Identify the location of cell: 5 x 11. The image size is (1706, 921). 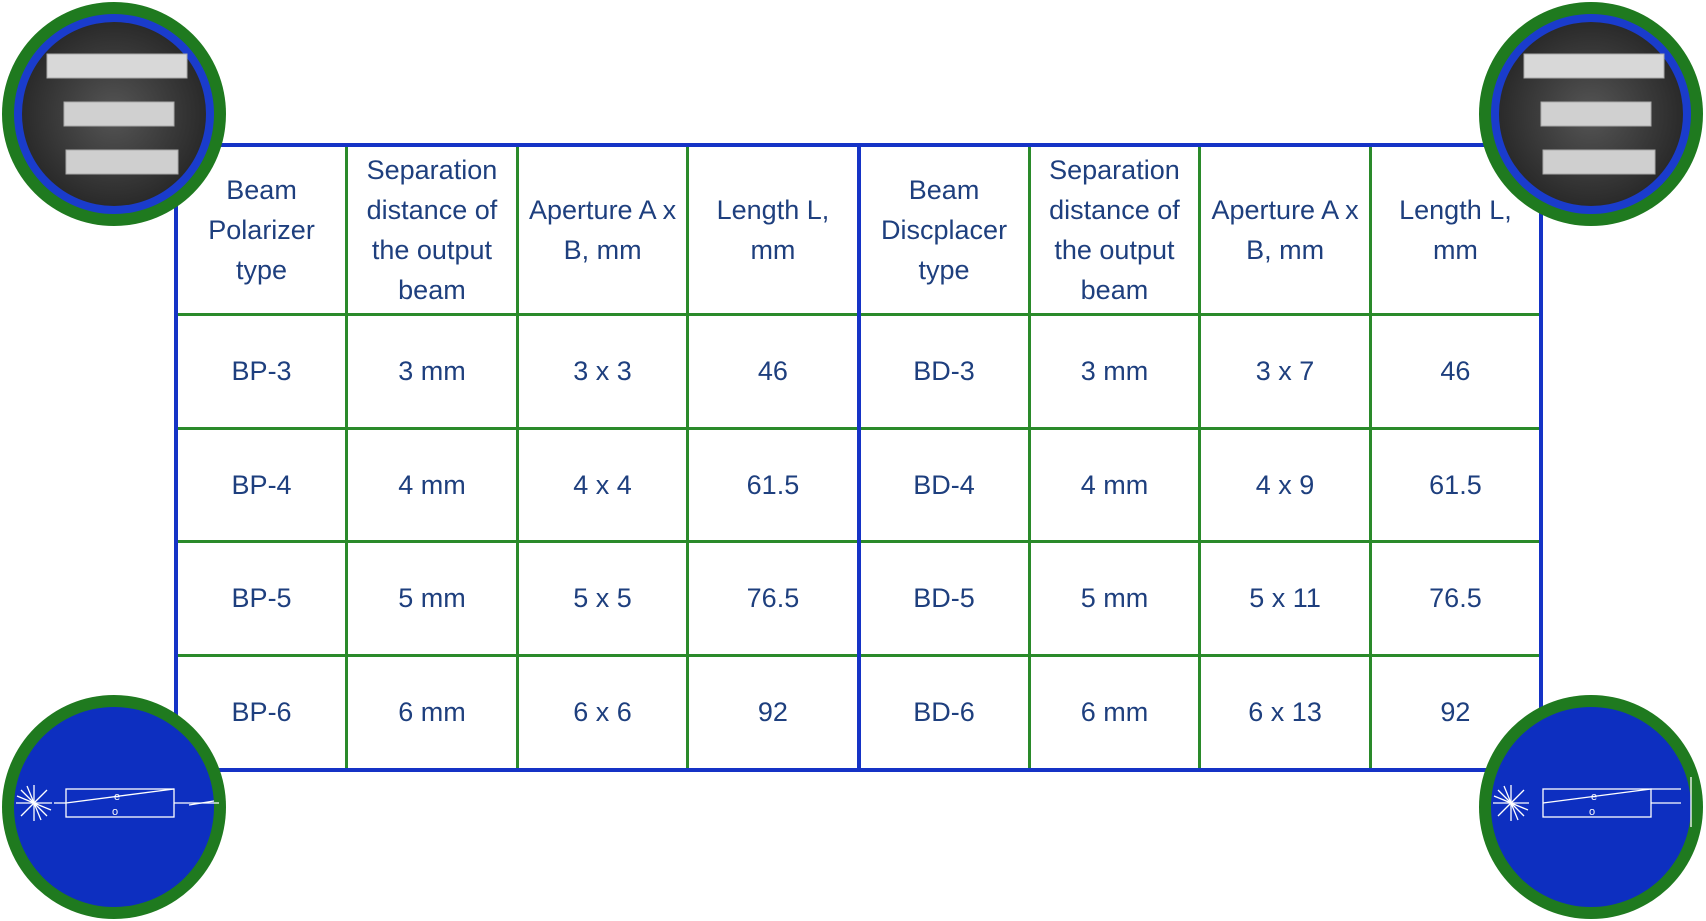
(1285, 598).